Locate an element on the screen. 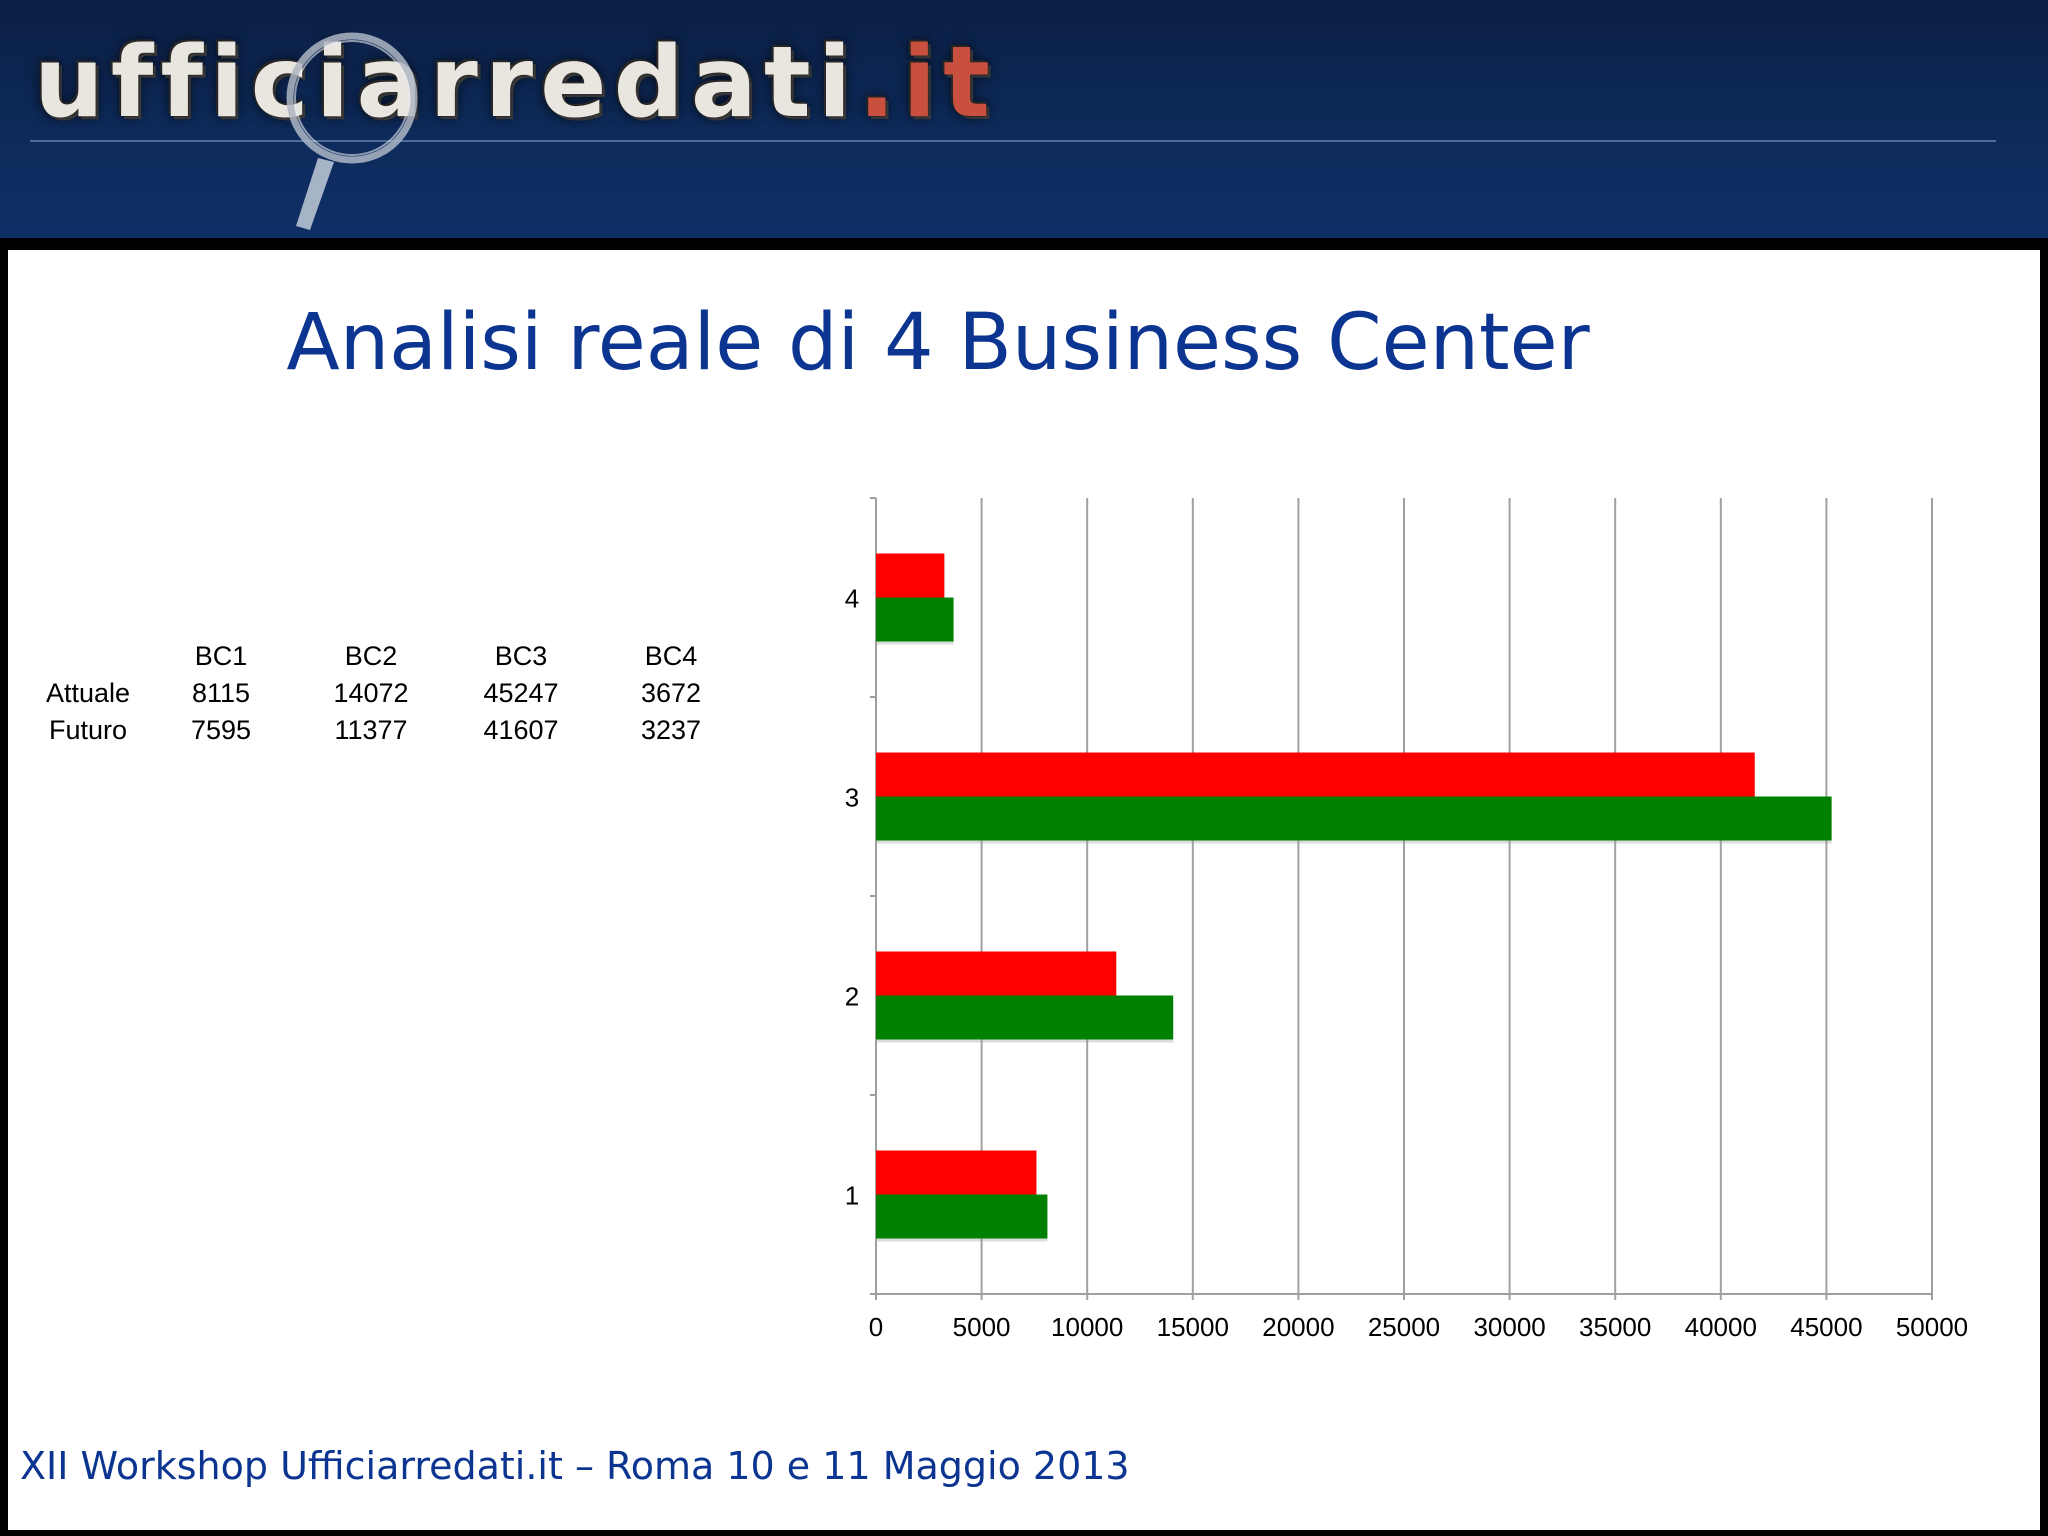  table-row: Attuale 8115 14072 45247 3672 is located at coordinates (388, 693).